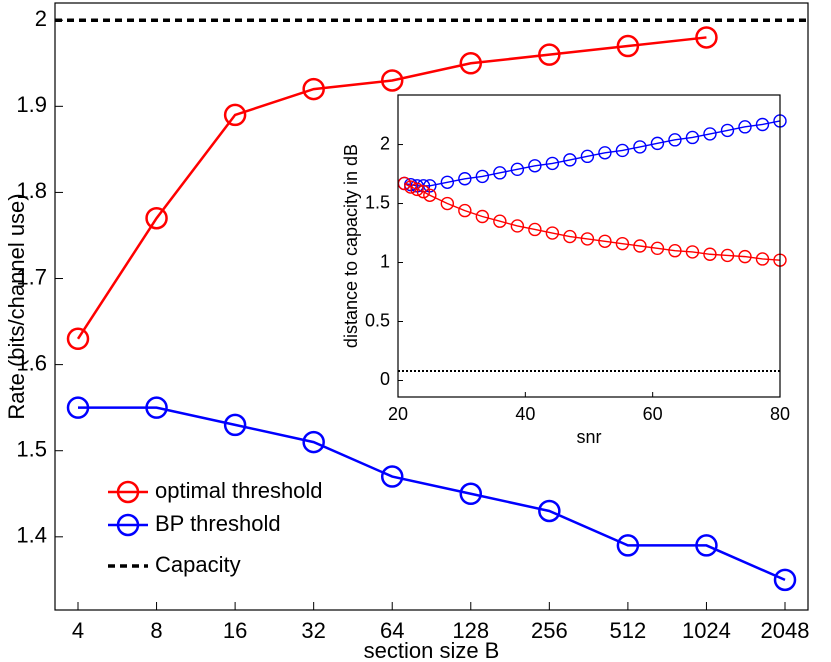 The width and height of the screenshot is (831, 662). Describe the element at coordinates (78, 630) in the screenshot. I see `x-tick-label: 4` at that location.